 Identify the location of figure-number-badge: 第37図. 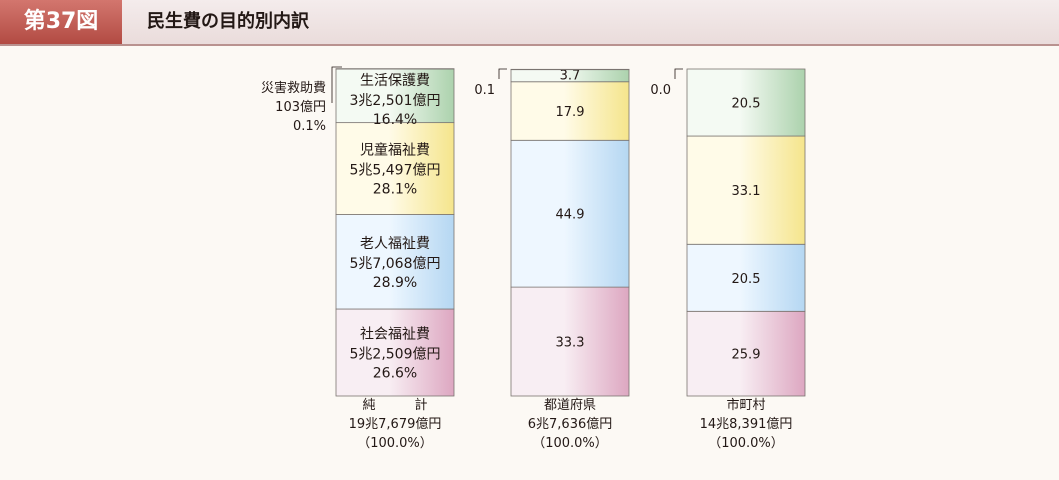
(61, 22).